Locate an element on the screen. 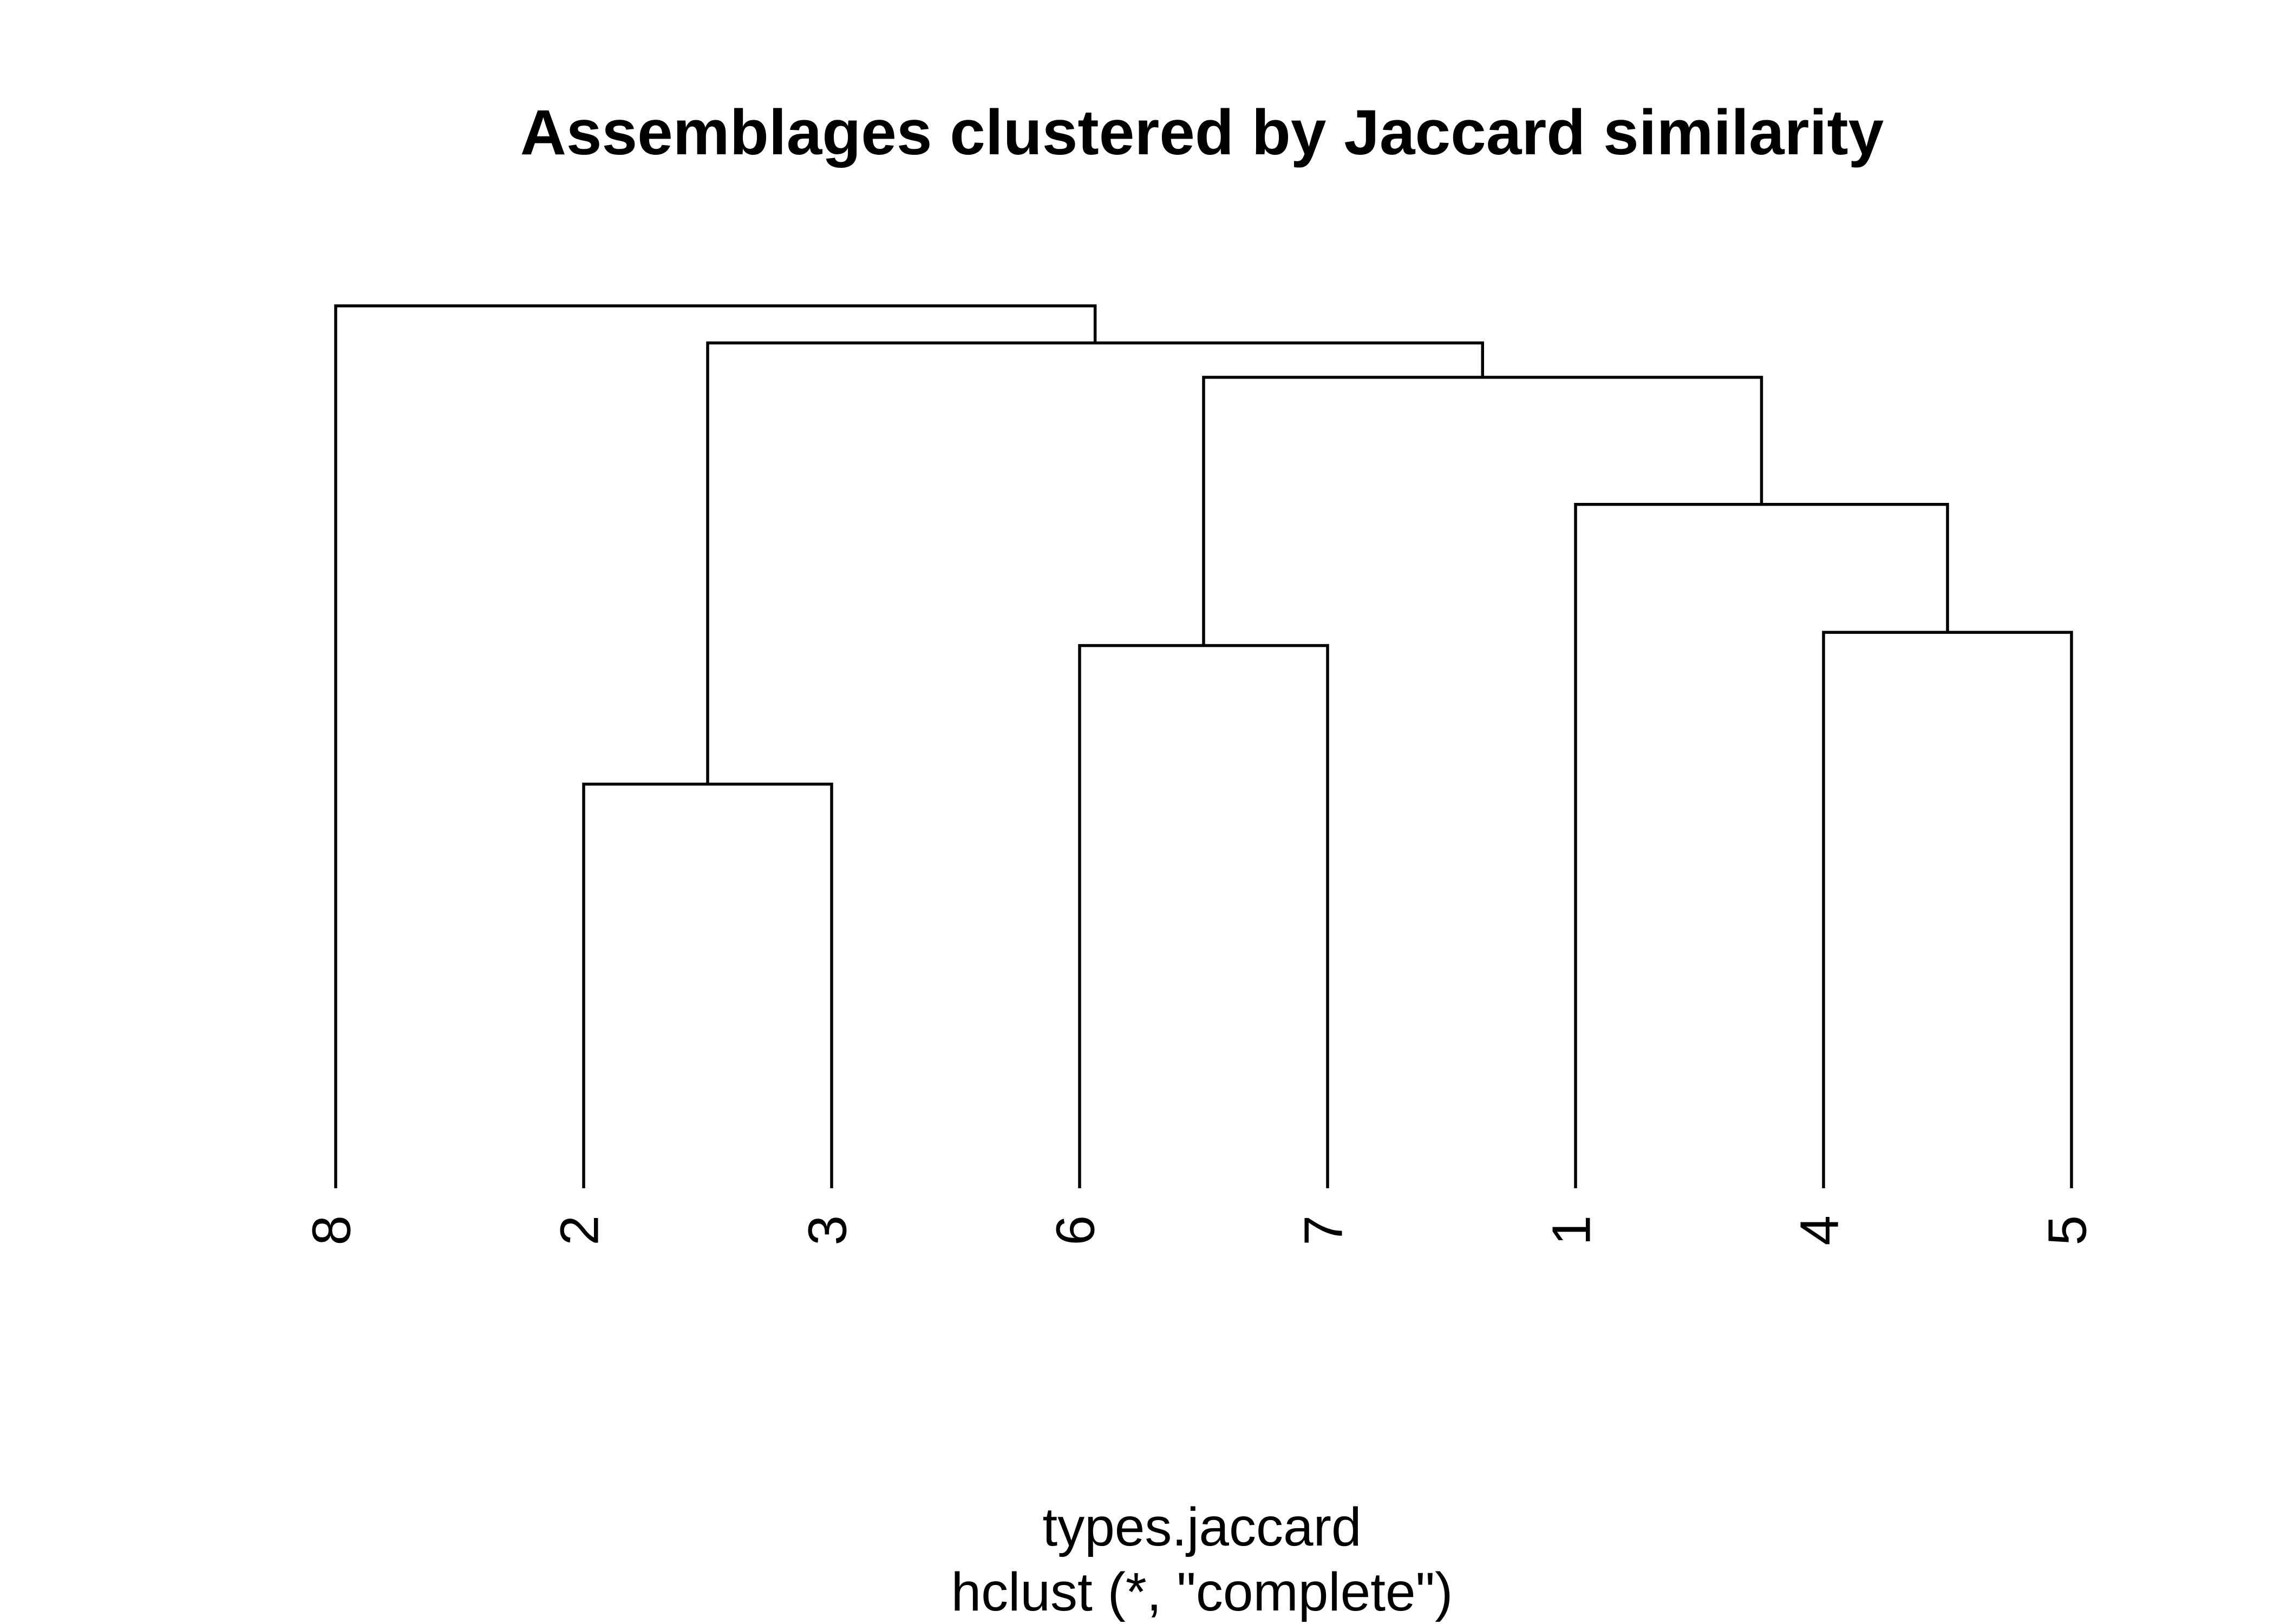 The height and width of the screenshot is (1624, 2274). x-axis-label: types.jaccard is located at coordinates (1202, 1527).